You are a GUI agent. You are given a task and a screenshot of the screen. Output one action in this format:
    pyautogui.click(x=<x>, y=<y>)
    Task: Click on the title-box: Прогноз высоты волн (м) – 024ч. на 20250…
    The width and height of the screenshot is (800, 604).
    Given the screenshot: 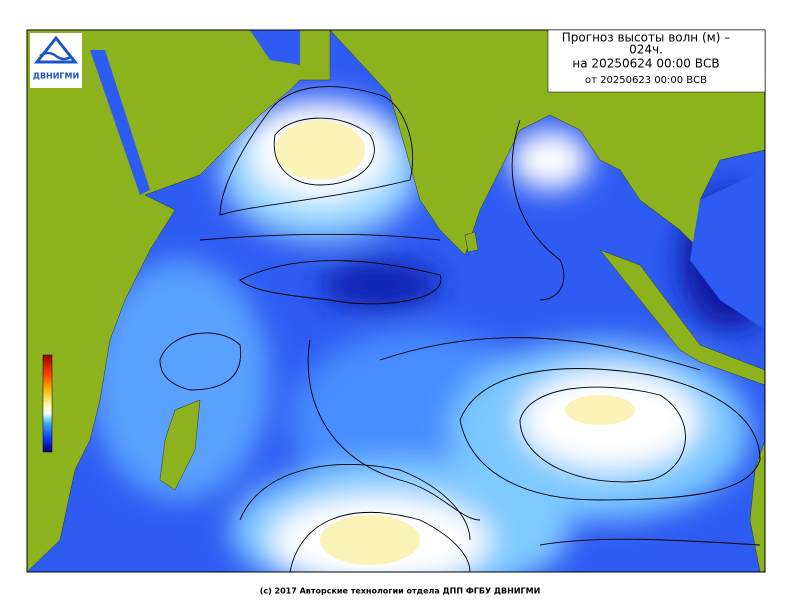 What is the action you would take?
    pyautogui.click(x=656, y=61)
    